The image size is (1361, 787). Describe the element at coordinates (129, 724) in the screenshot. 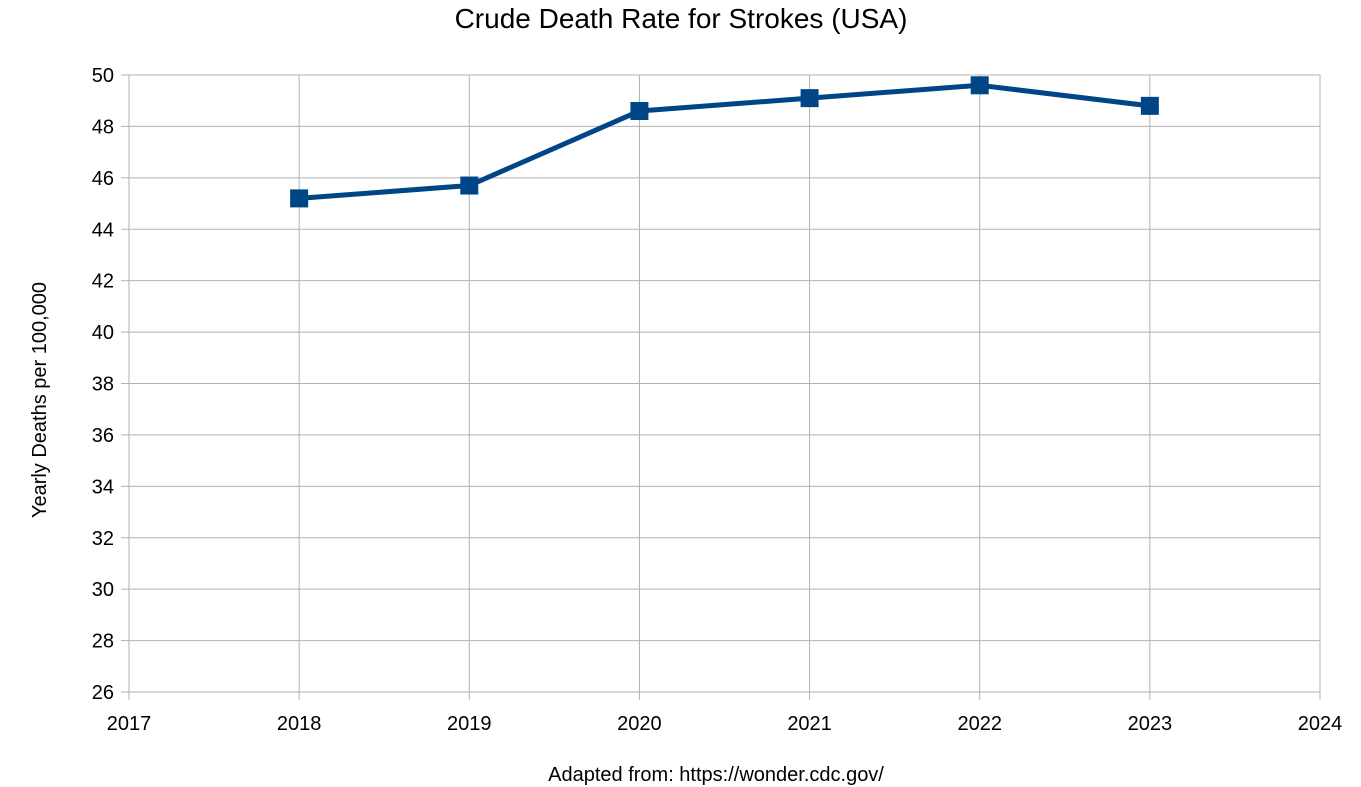

I see `x-tick-label: 2017` at that location.